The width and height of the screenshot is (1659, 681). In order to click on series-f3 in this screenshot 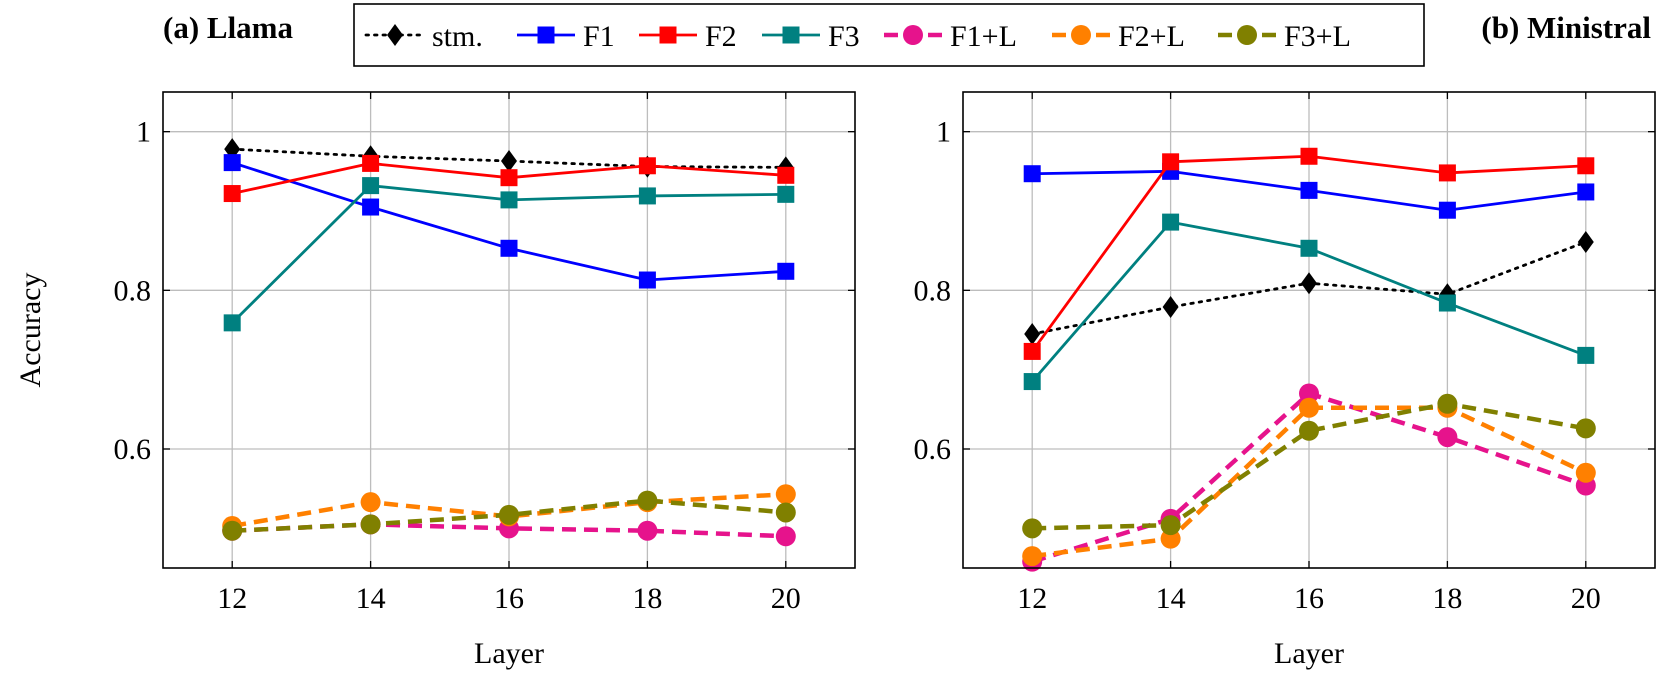, I will do `click(509, 254)`.